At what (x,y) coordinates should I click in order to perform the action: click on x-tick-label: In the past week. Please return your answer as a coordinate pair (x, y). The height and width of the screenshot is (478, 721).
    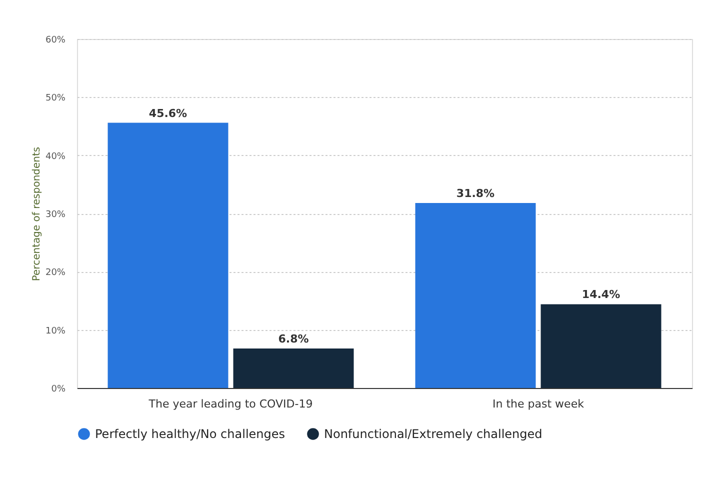
    Looking at the image, I should click on (538, 404).